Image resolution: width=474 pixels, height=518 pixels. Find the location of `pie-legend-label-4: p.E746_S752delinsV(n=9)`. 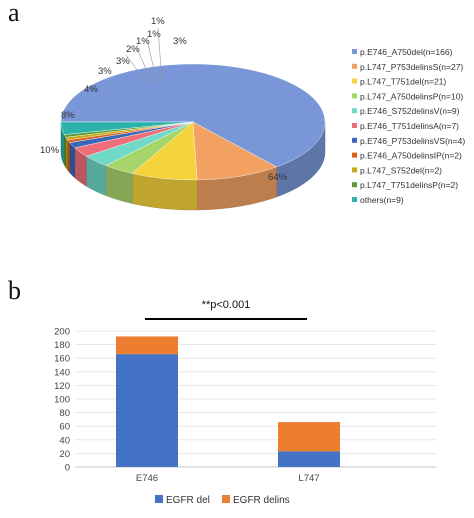

pie-legend-label-4: p.E746_S752delinsV(n=9) is located at coordinates (410, 111).